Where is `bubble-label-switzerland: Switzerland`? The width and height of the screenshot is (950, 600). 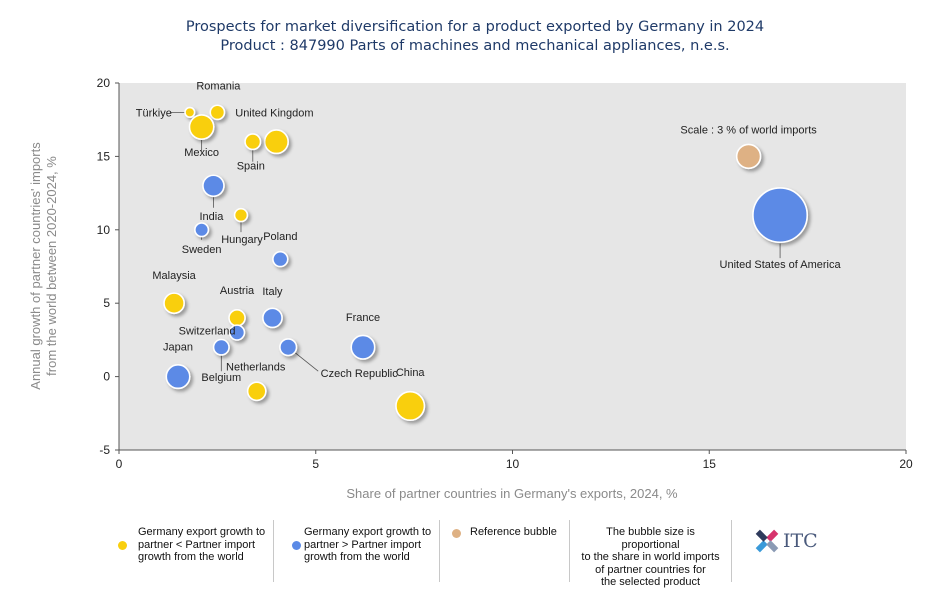 bubble-label-switzerland: Switzerland is located at coordinates (207, 332).